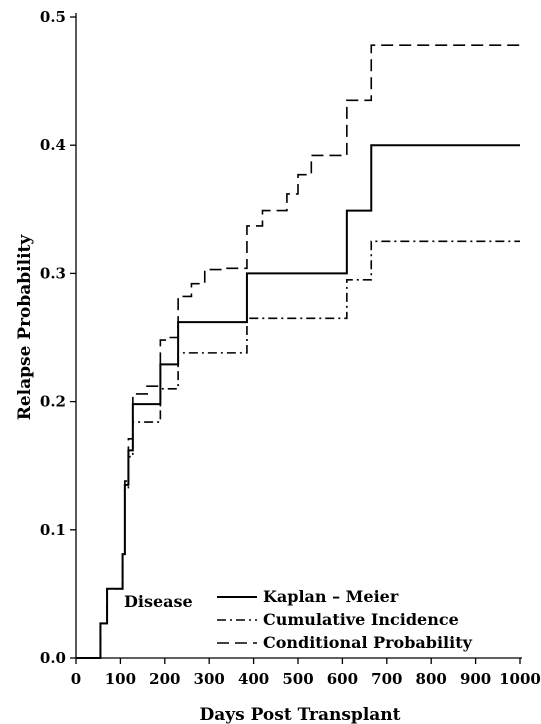  Describe the element at coordinates (331, 596) in the screenshot. I see `legend-label: Kaplan – Meier` at that location.